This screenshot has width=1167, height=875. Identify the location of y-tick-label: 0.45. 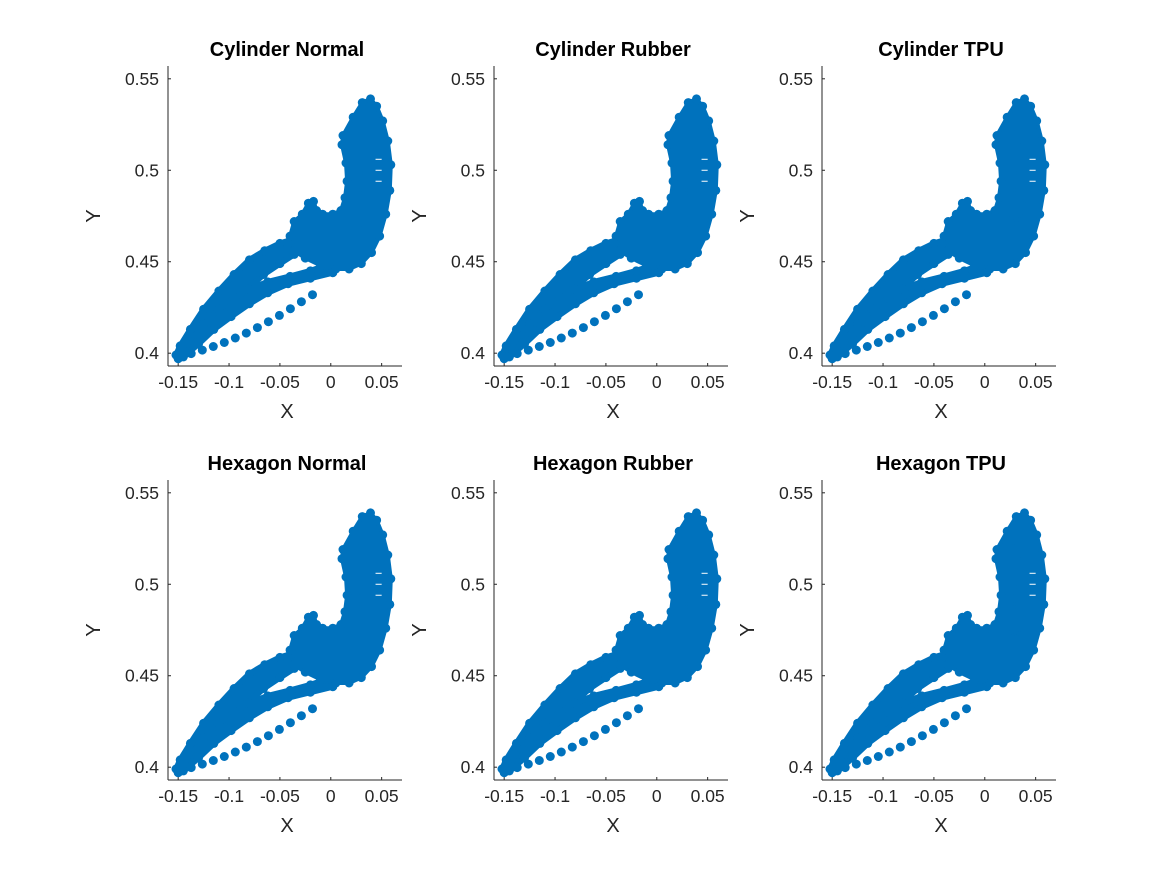
(796, 262).